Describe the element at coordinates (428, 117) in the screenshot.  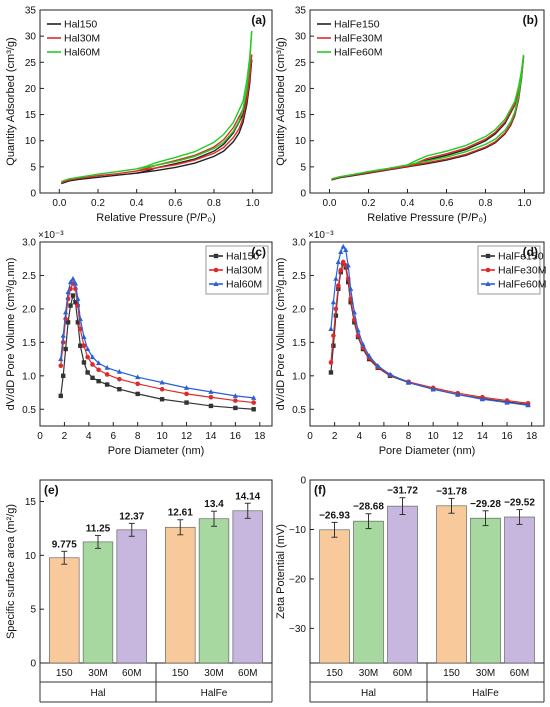
I see `series-line-adsorption` at that location.